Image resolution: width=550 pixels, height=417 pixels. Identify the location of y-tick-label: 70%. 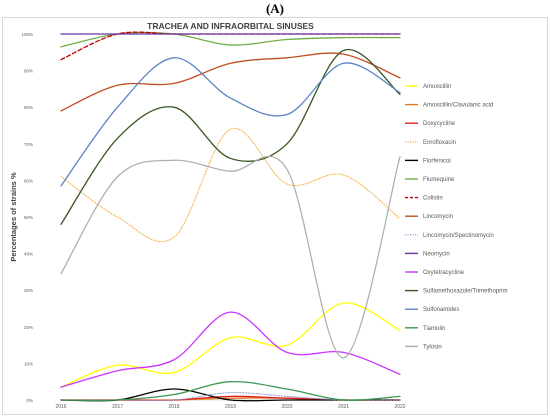
(28, 144).